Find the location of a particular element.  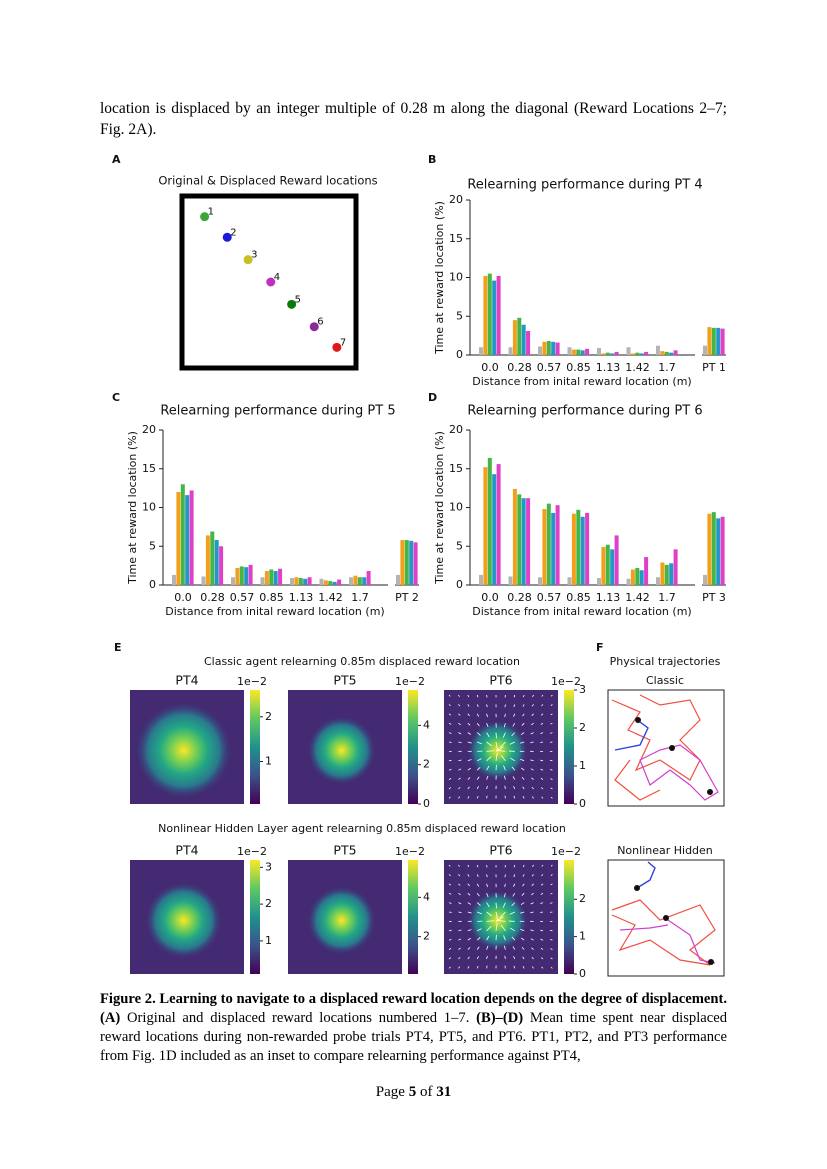

colorbar-tick-label: 2 is located at coordinates (426, 764).